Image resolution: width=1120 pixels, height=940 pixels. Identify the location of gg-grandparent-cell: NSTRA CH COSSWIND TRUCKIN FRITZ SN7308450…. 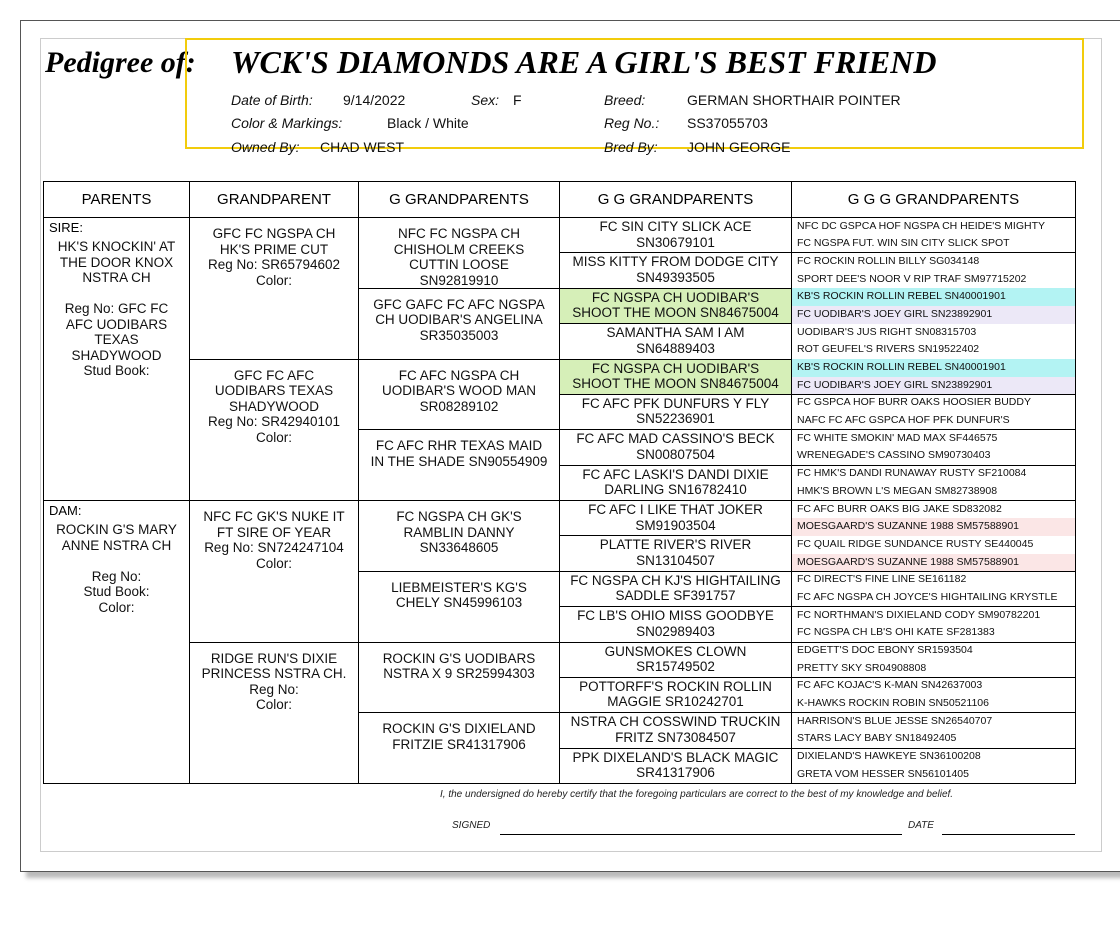
(675, 730).